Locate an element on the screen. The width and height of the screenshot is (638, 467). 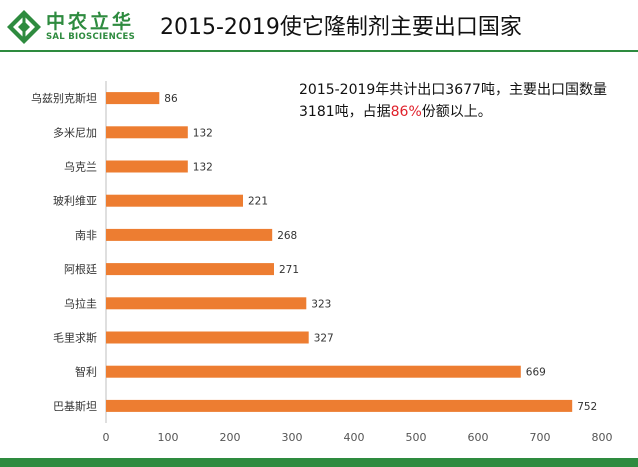
data-label: 323 is located at coordinates (321, 304).